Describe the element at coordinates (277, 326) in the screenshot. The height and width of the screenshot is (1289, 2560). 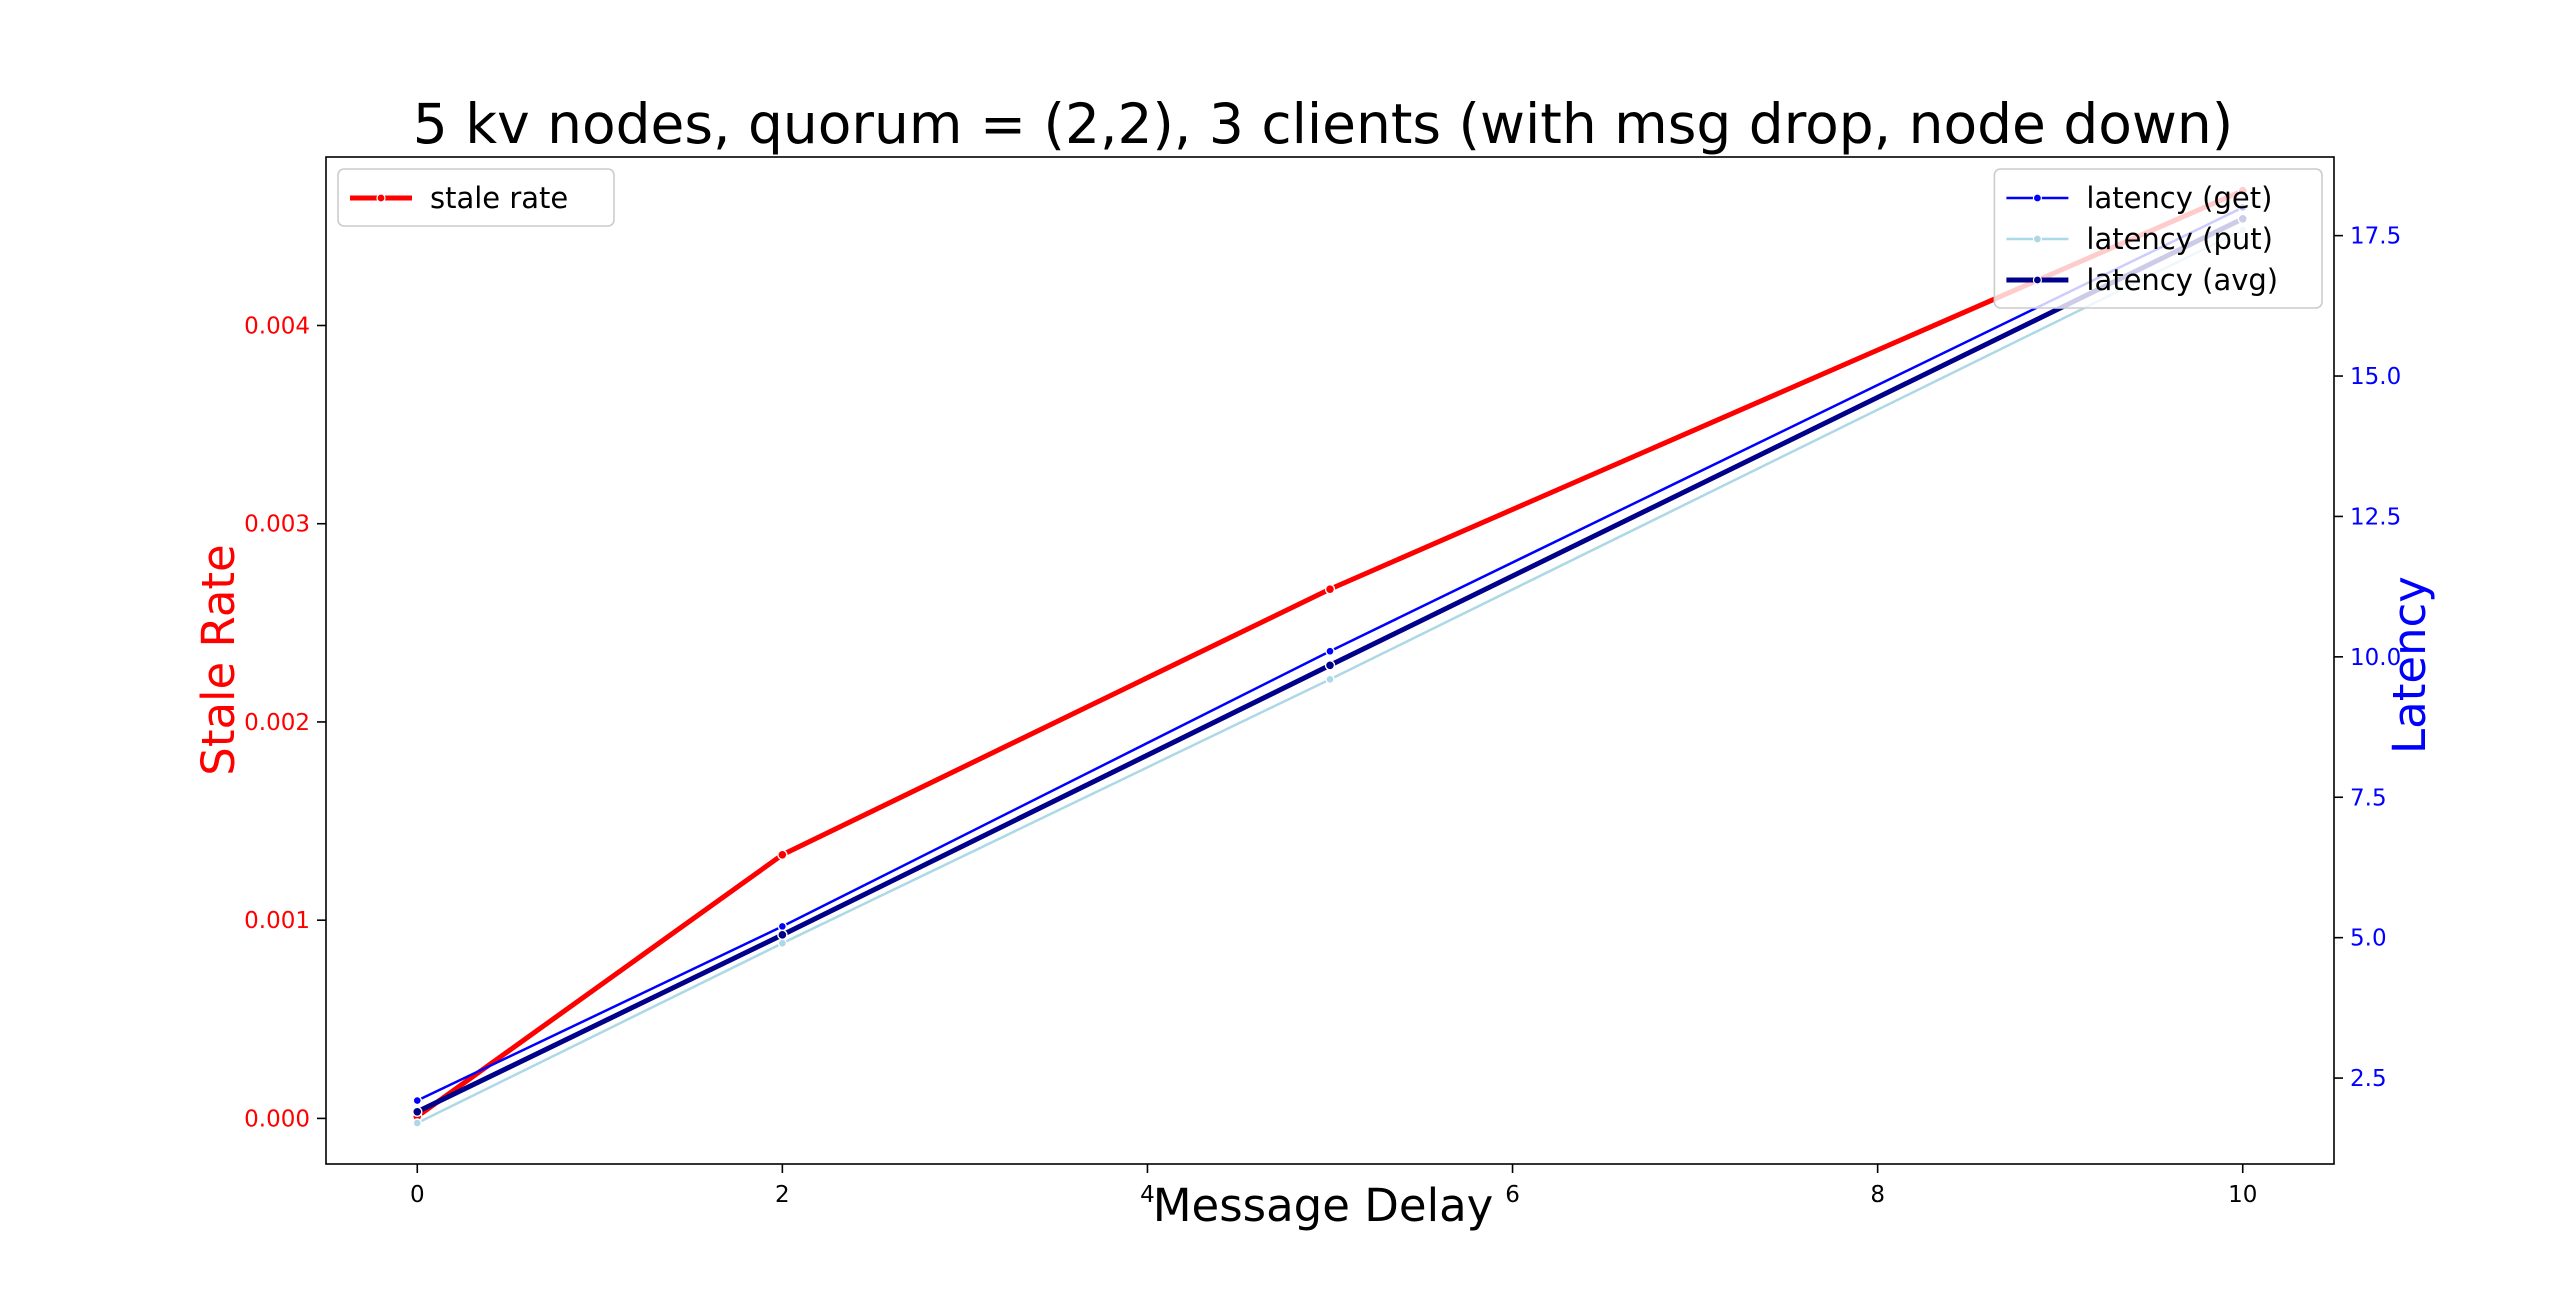
I see `y-left-tick-label: 0.004` at that location.